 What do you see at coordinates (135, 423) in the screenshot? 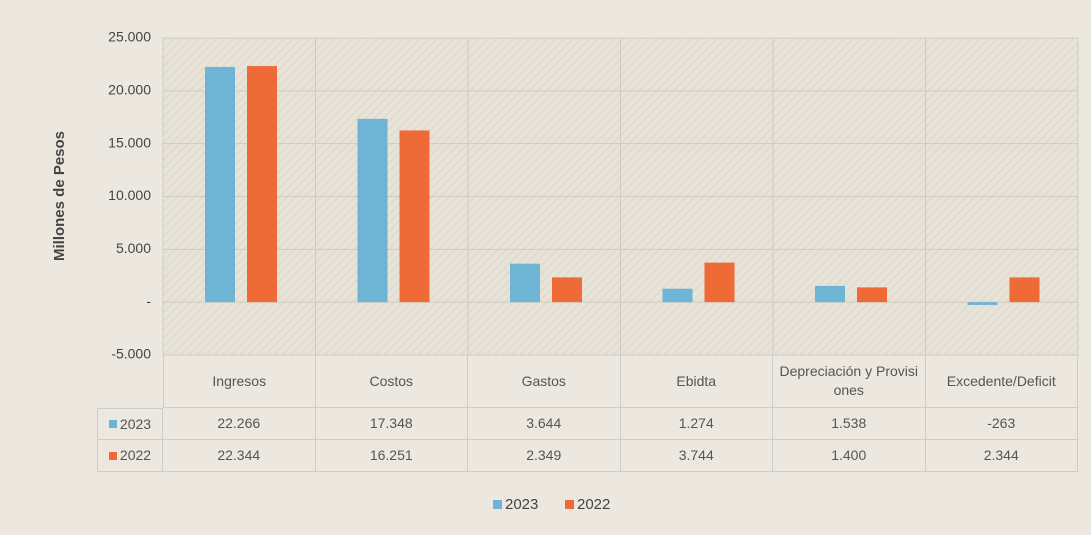
I see `series-name: 2023` at bounding box center [135, 423].